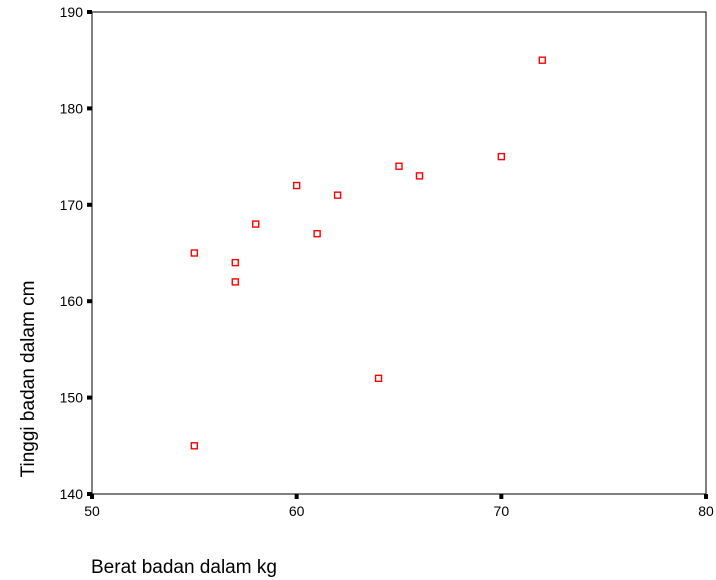 Image resolution: width=716 pixels, height=580 pixels. I want to click on y-tick-label: 160, so click(72, 301).